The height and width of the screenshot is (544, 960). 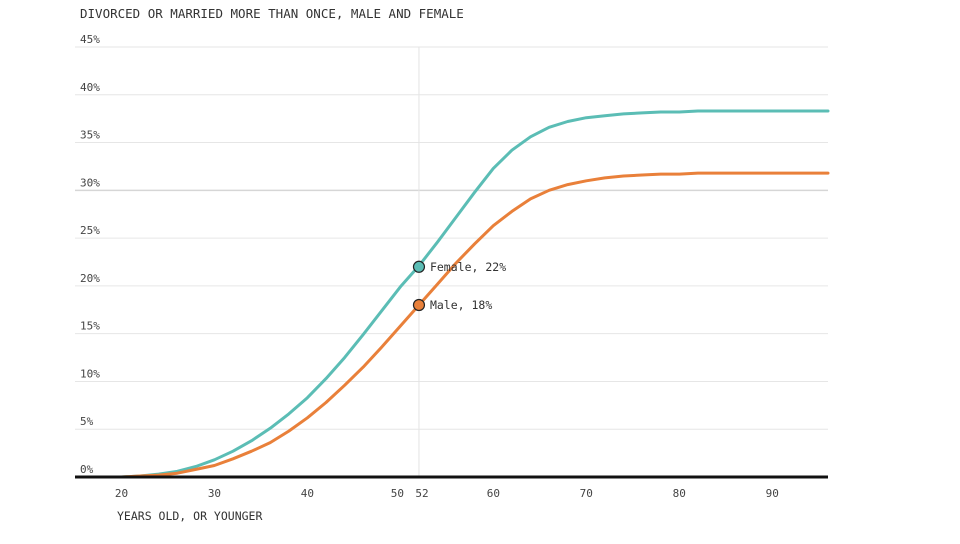 I want to click on y-tick-label: 40%, so click(x=90, y=87).